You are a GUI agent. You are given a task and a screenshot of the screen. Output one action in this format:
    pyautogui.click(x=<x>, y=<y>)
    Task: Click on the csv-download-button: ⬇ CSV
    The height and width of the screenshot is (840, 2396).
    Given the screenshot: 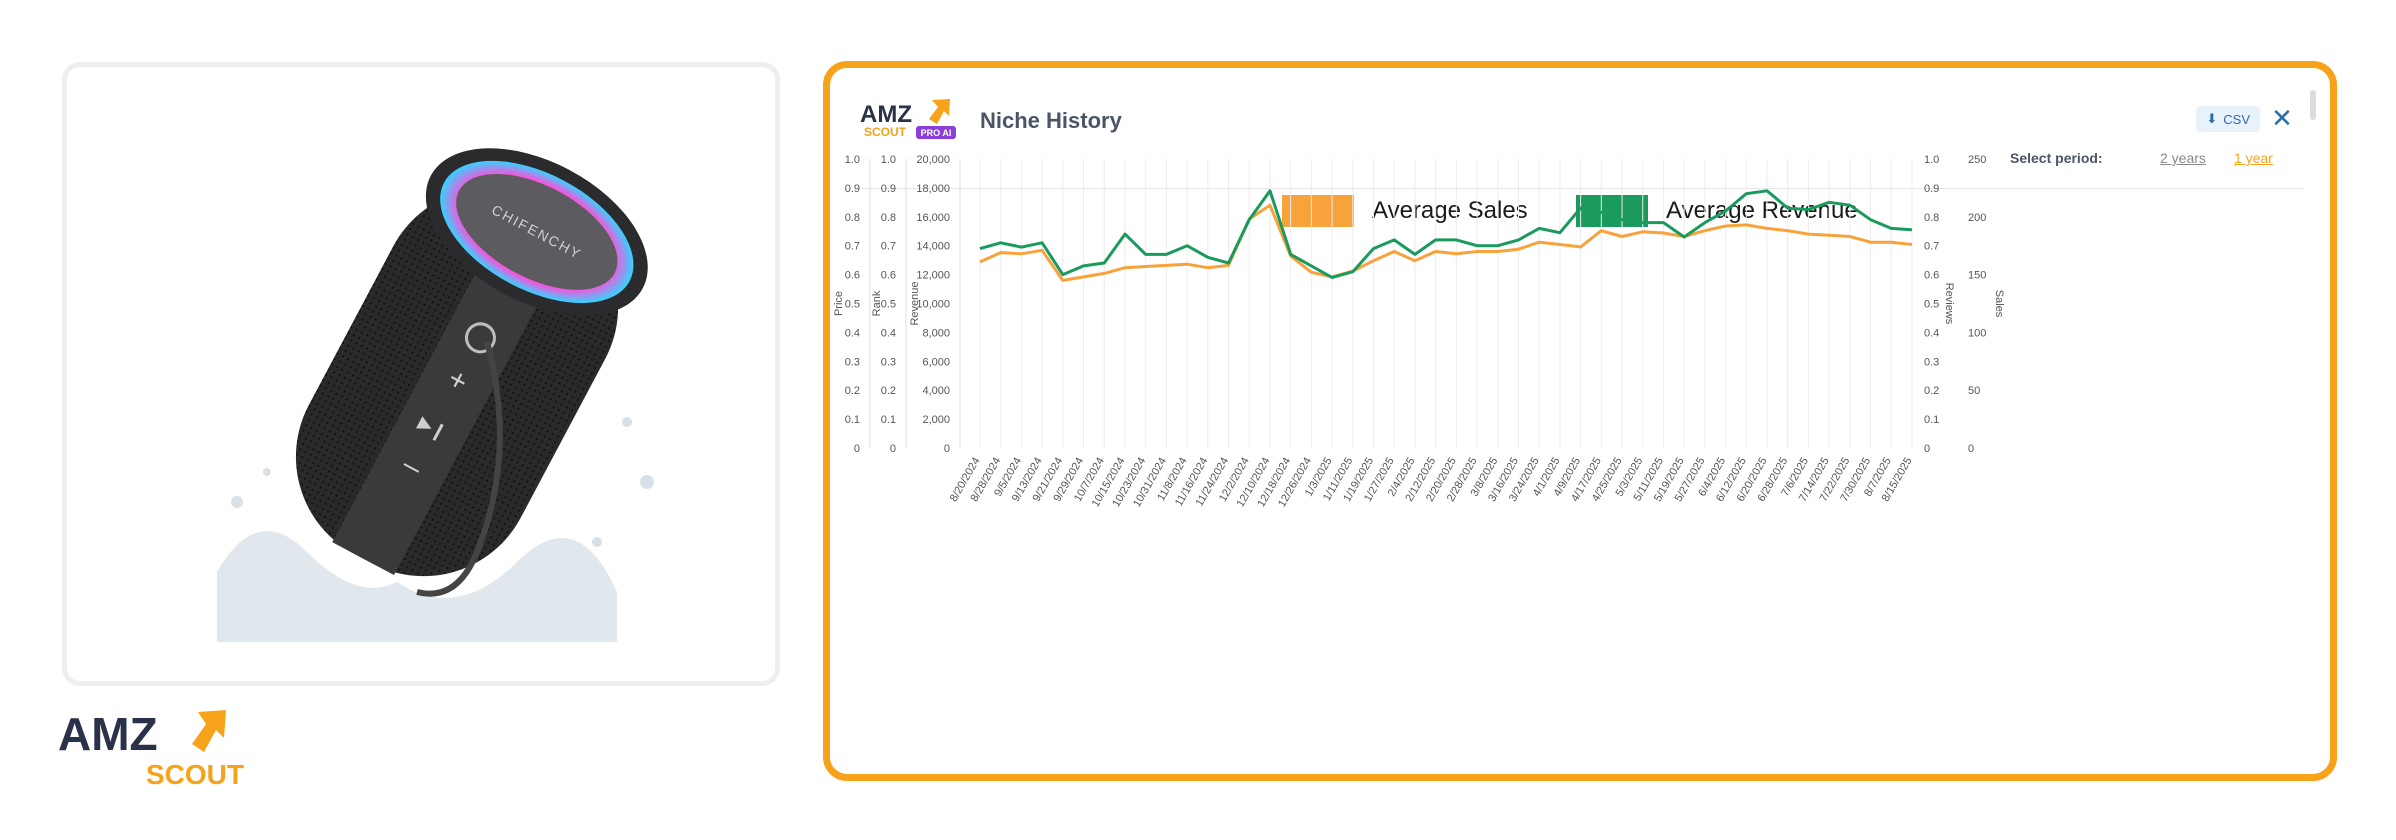 What is the action you would take?
    pyautogui.click(x=2228, y=119)
    